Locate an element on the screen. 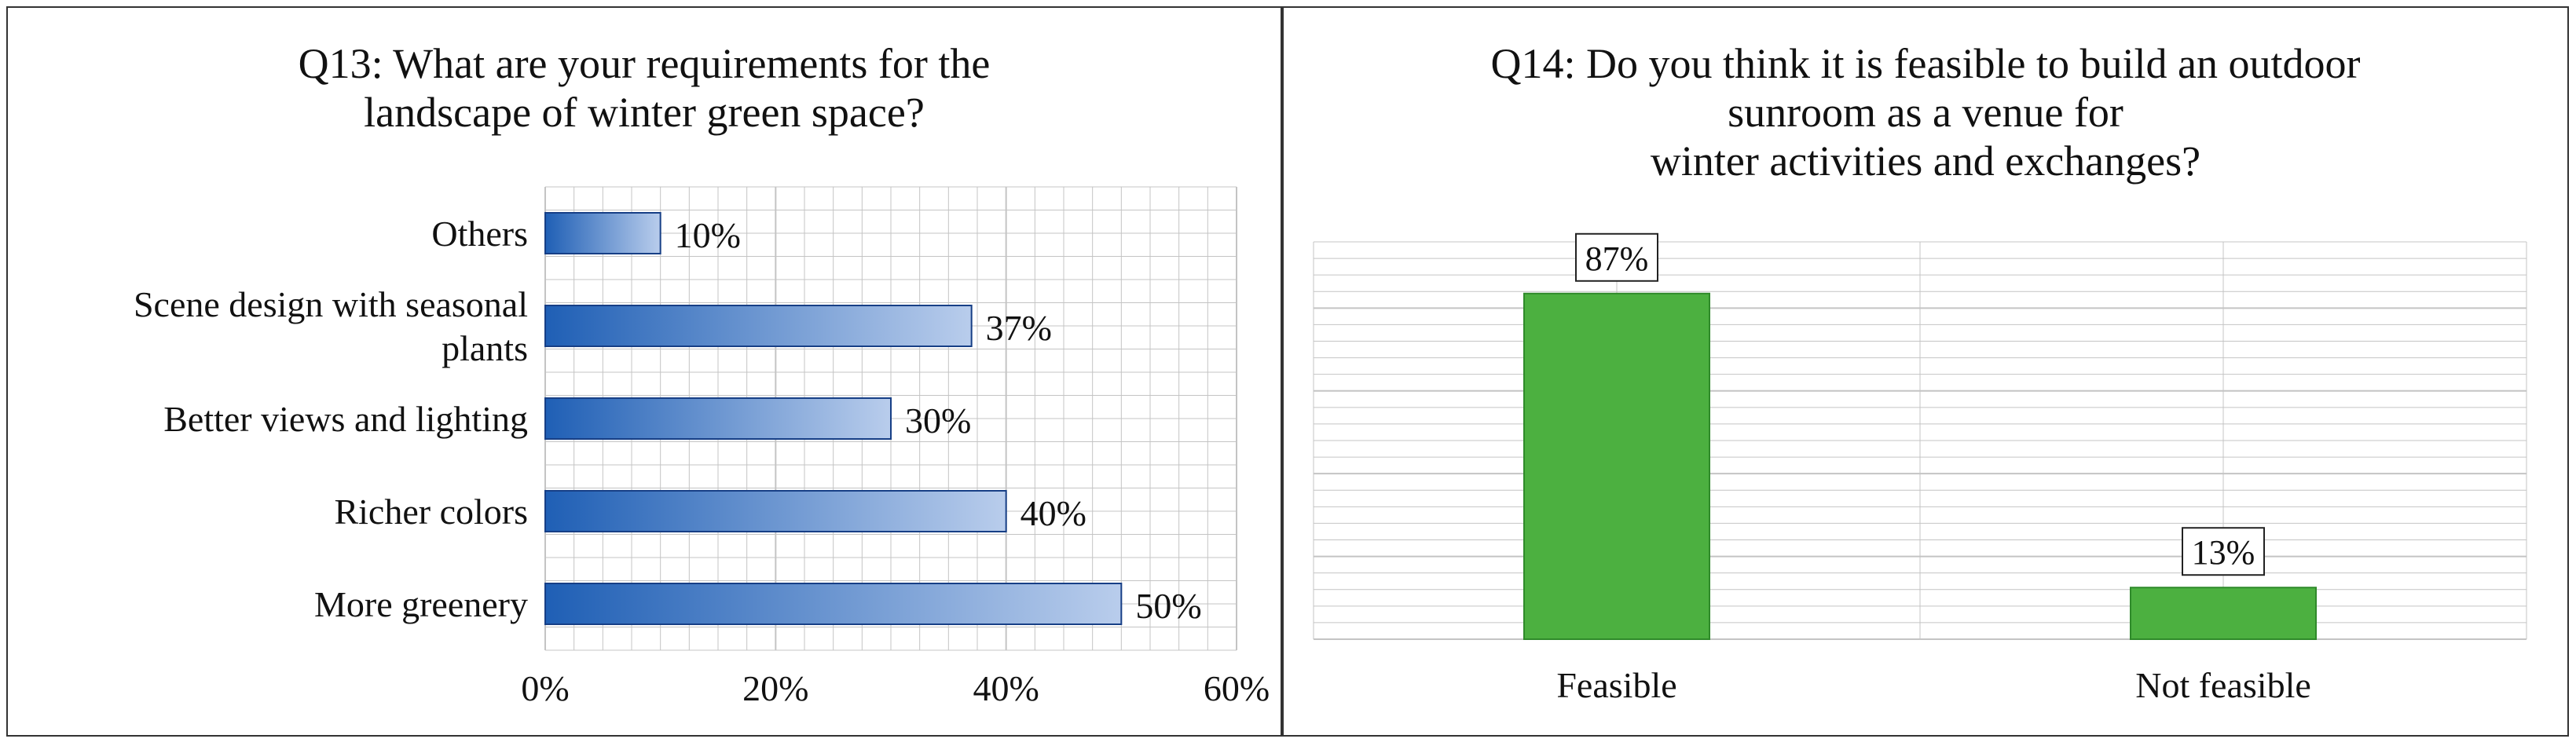  q13-category-label: Better views and lighting is located at coordinates (345, 419).